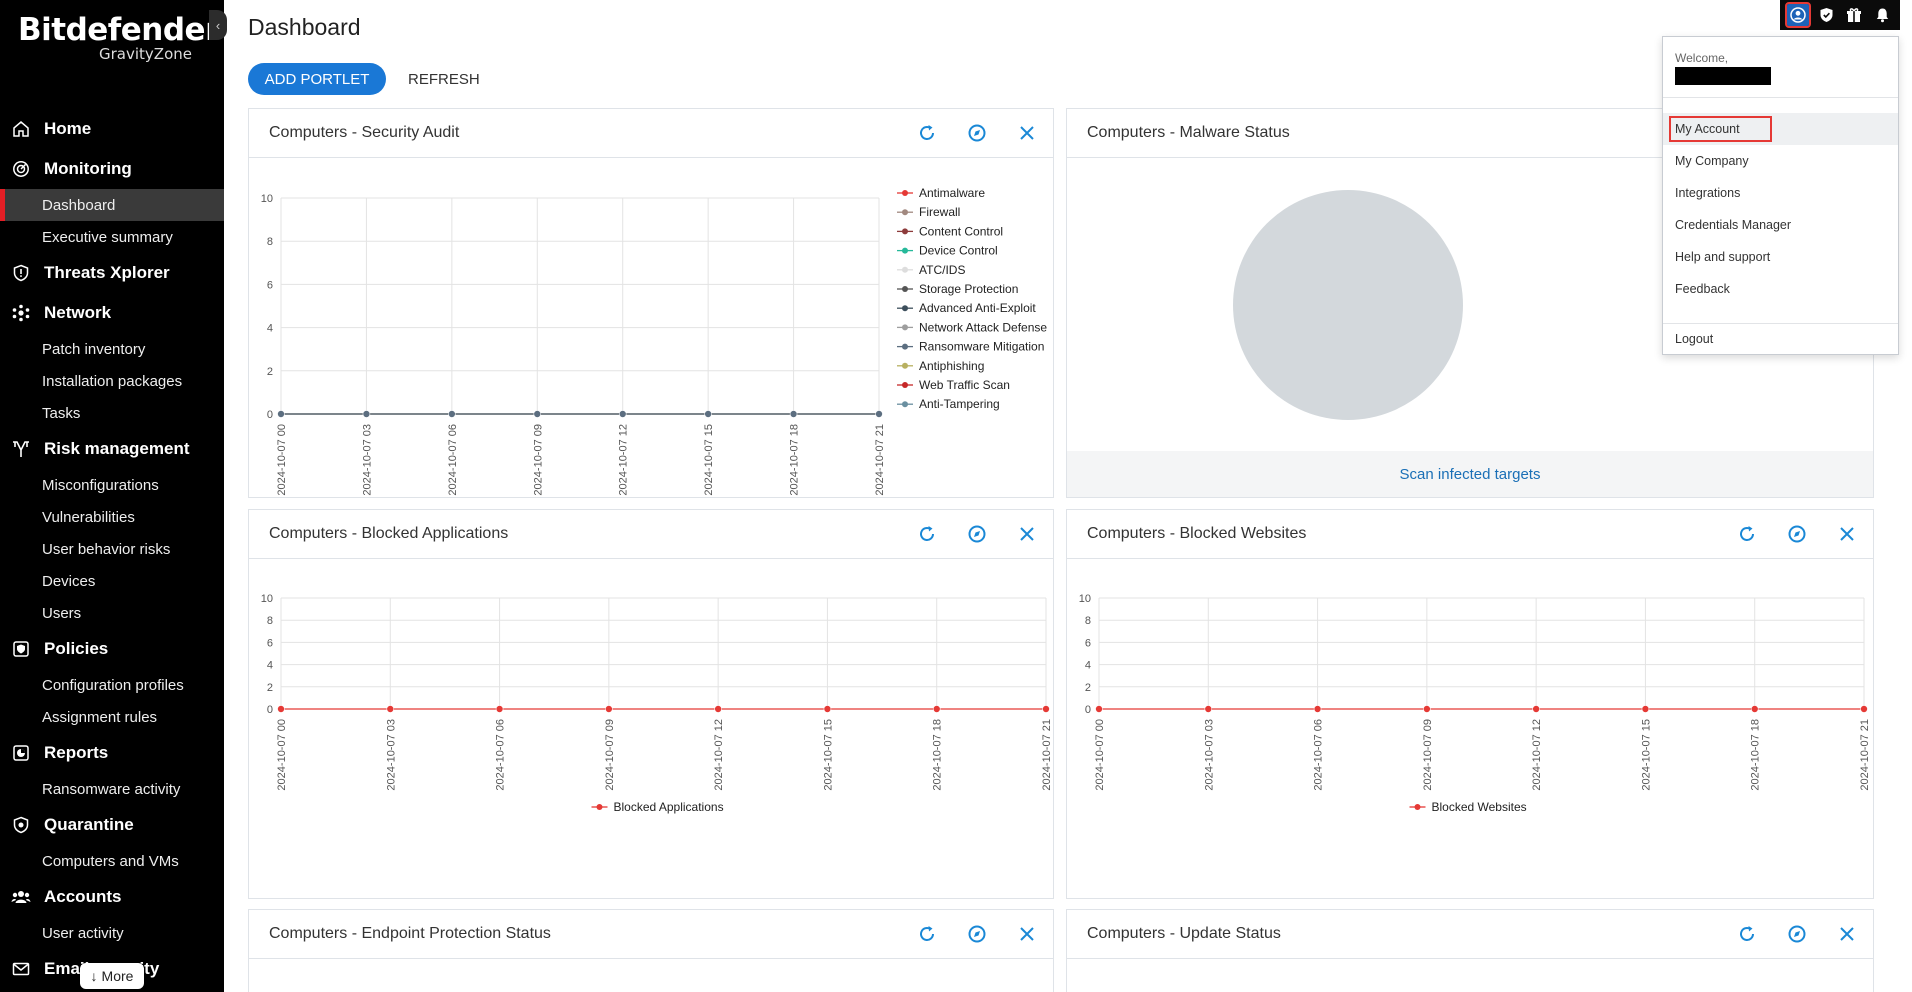 The image size is (1912, 992). I want to click on legend-label: Device Control, so click(958, 251).